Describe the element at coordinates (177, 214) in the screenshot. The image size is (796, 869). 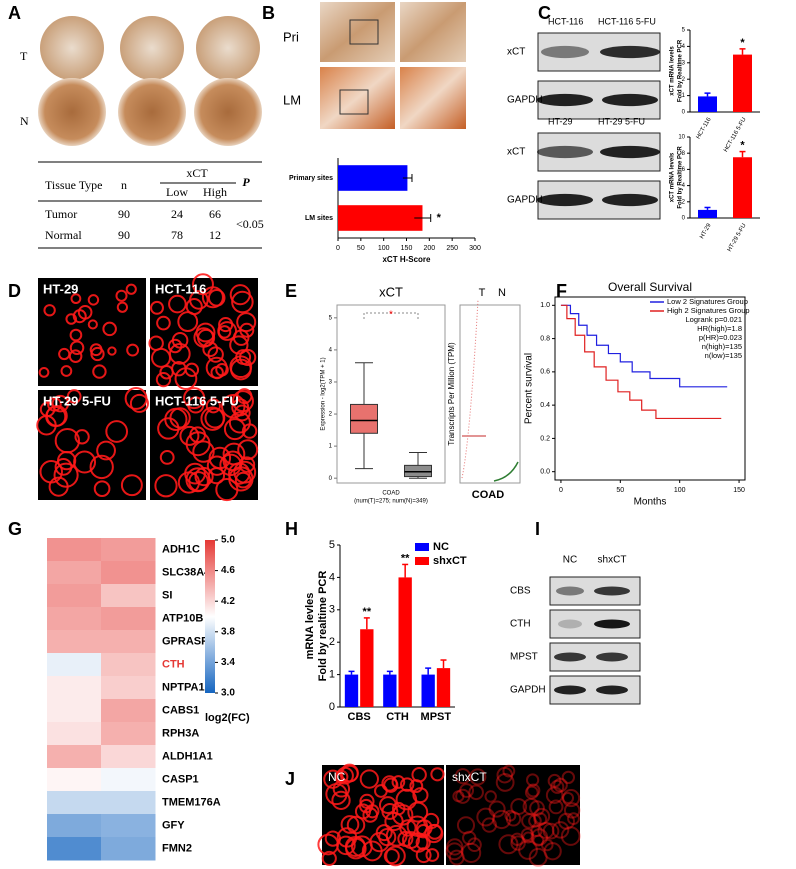
I see `table-cell: 24` at that location.